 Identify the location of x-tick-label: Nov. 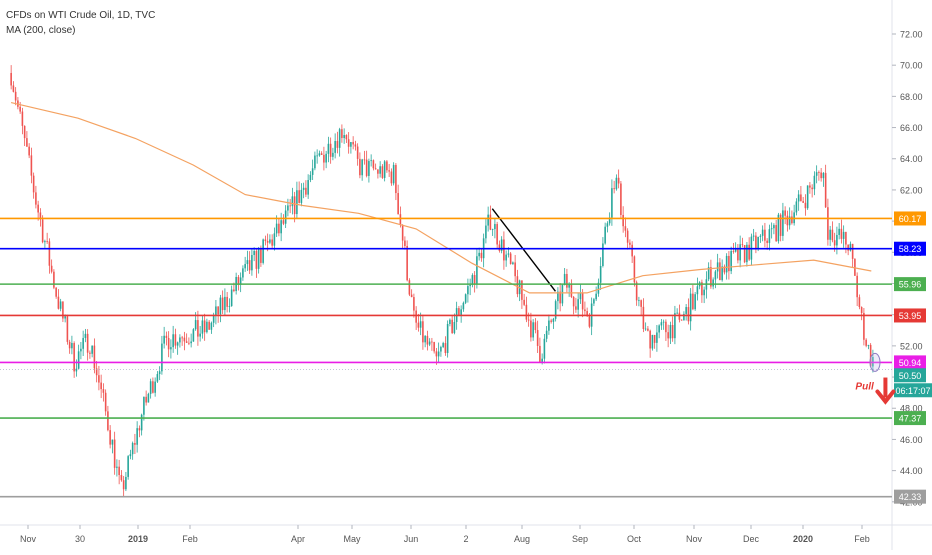
(28, 539).